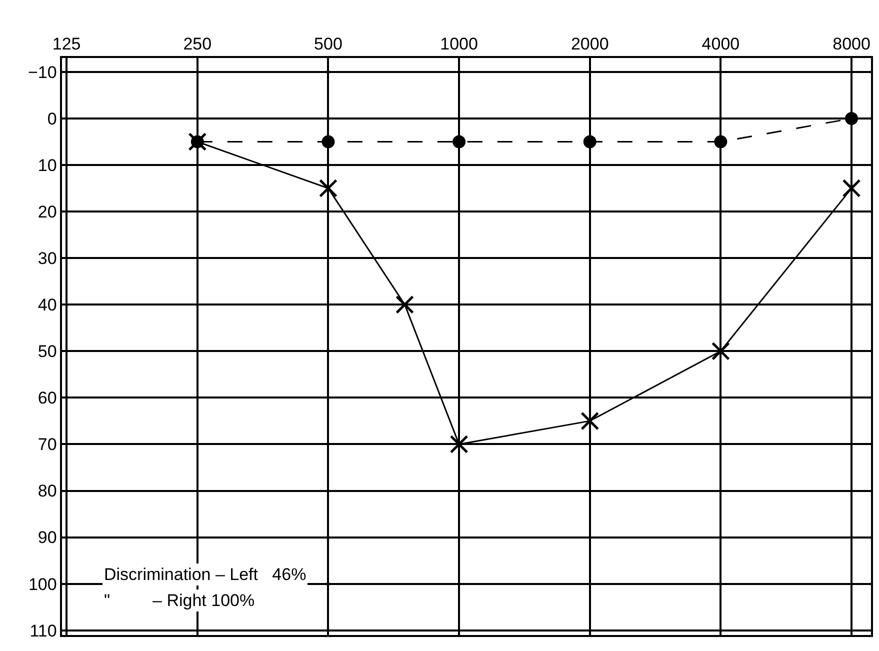 The width and height of the screenshot is (879, 651). Describe the element at coordinates (42, 584) in the screenshot. I see `y-tick-label: 100` at that location.